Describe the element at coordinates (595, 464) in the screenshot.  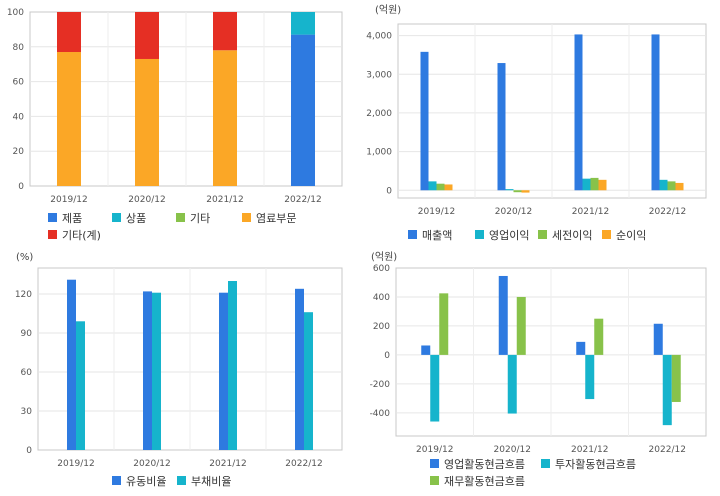
I see `legend-label: 투자활동현금흐름` at that location.